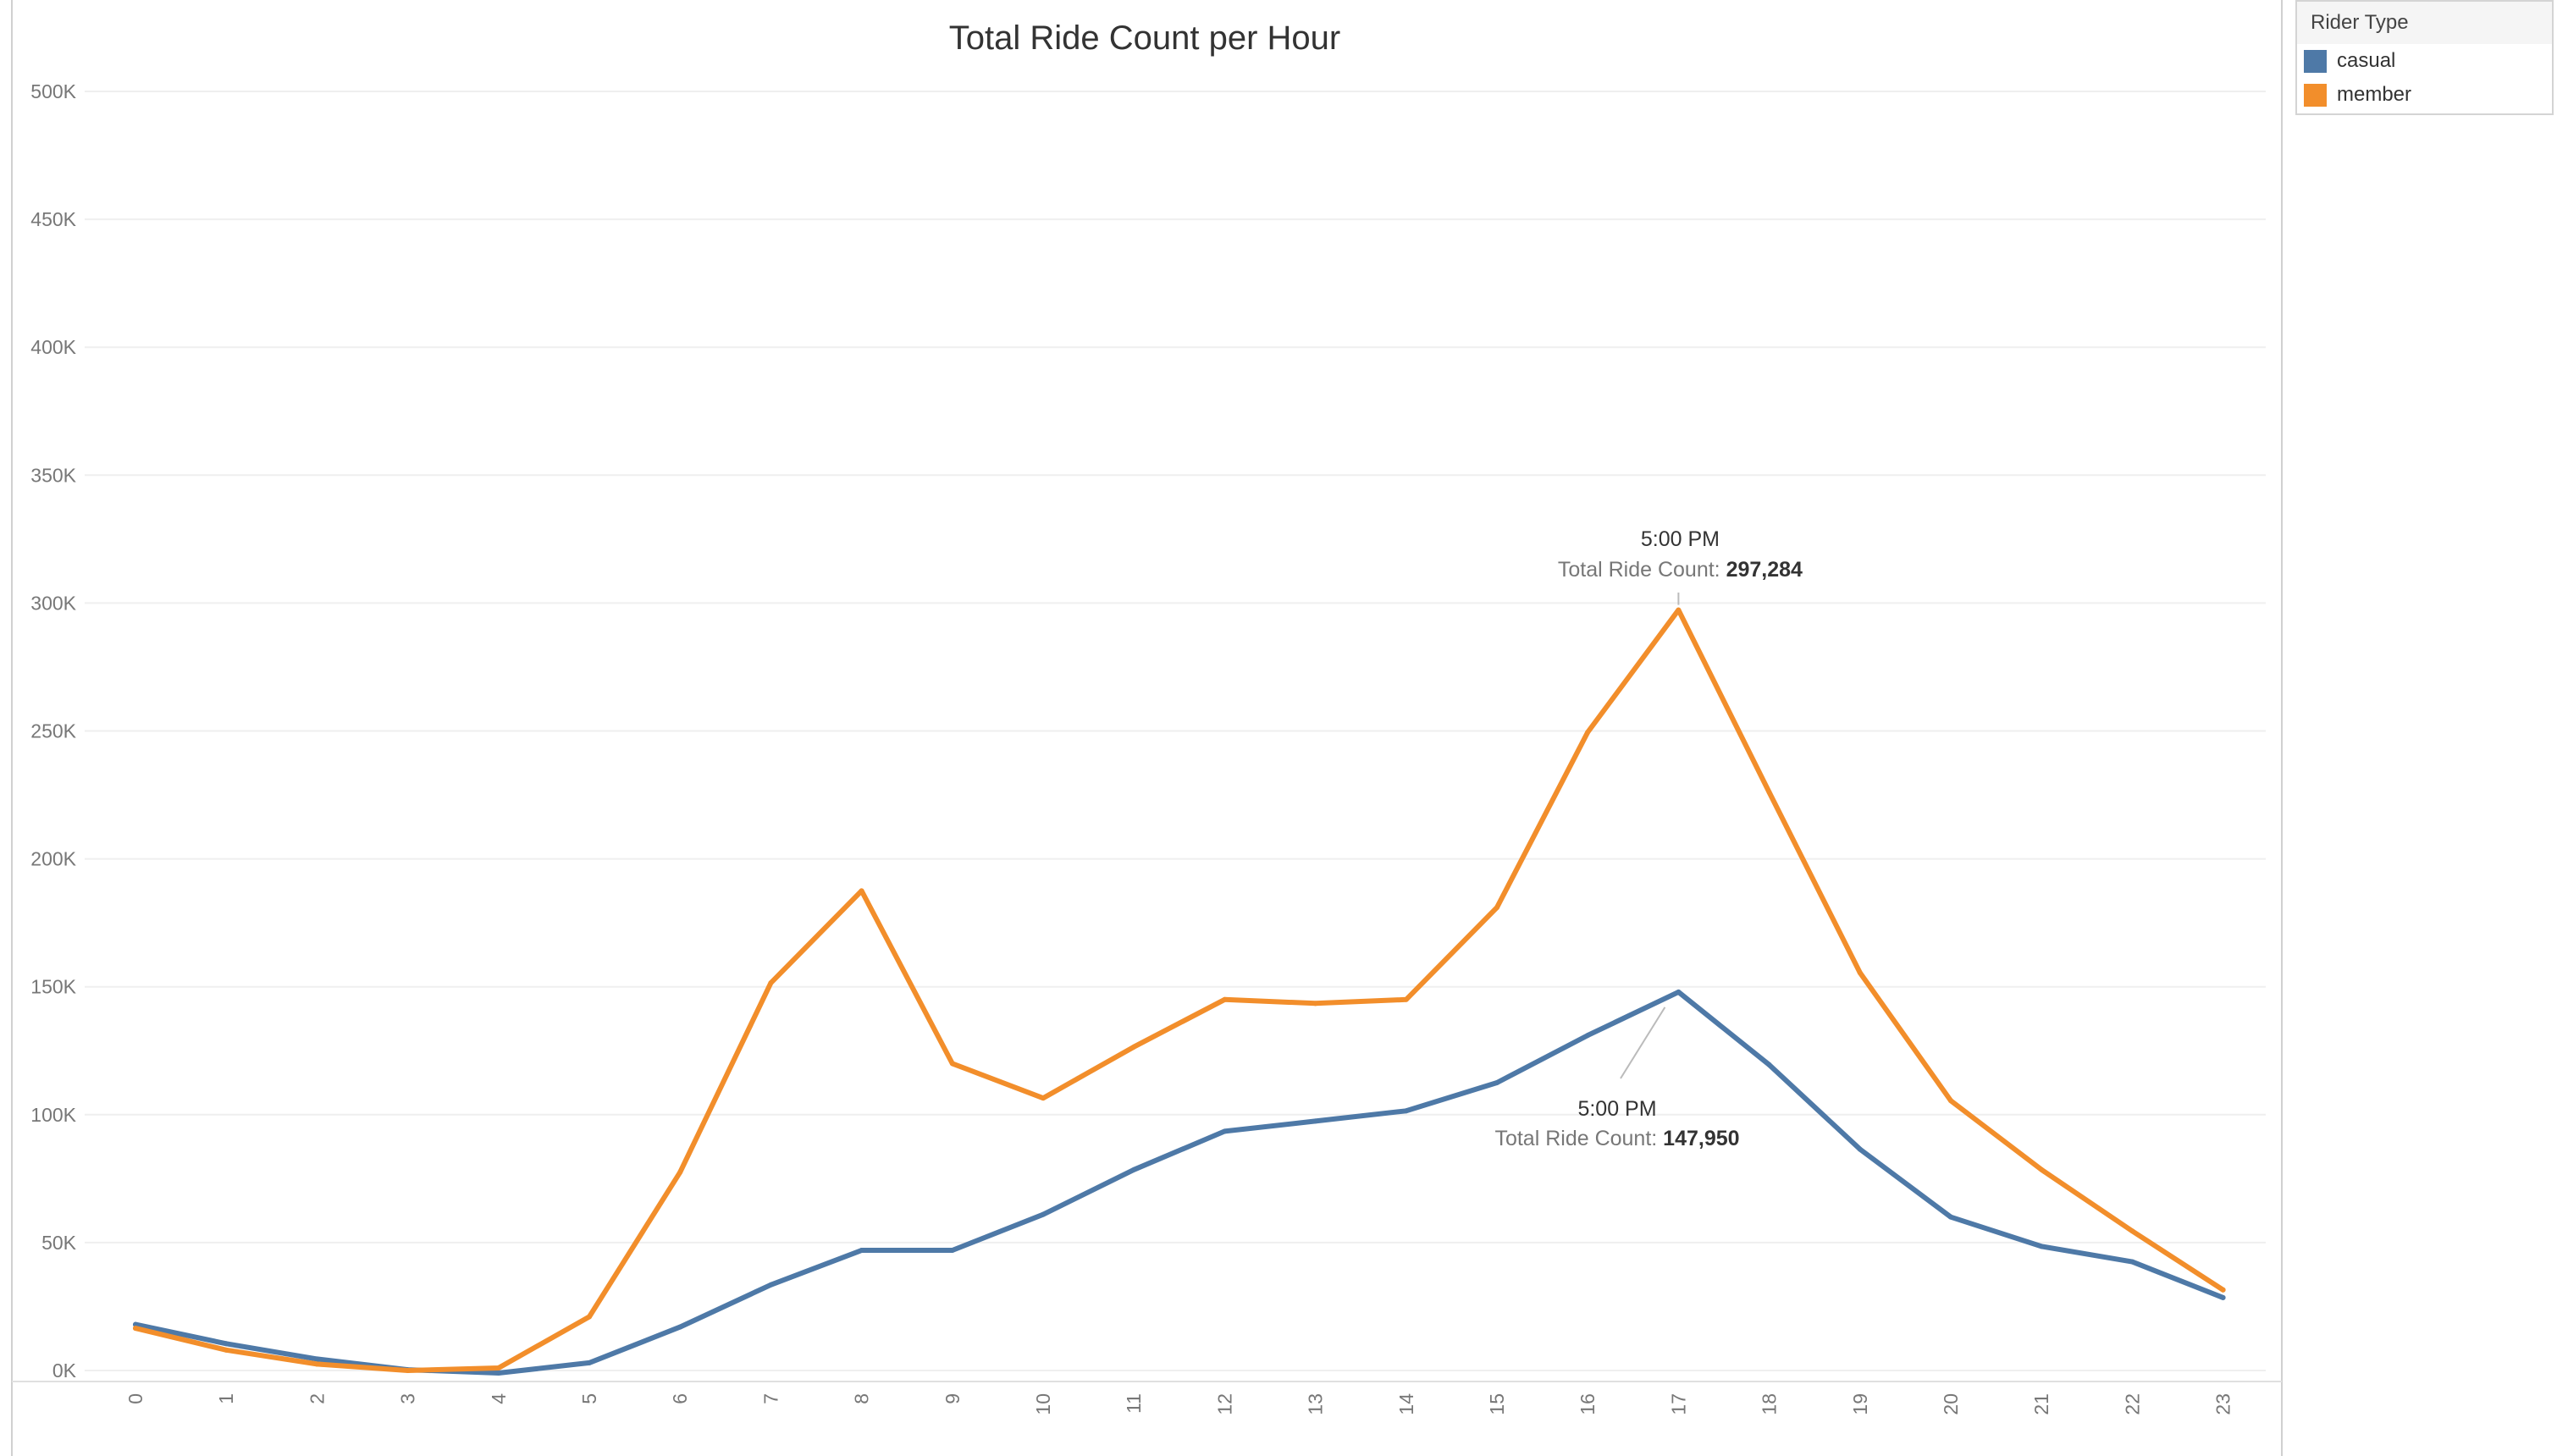  What do you see at coordinates (317, 1398) in the screenshot?
I see `x-tick-label: 2` at bounding box center [317, 1398].